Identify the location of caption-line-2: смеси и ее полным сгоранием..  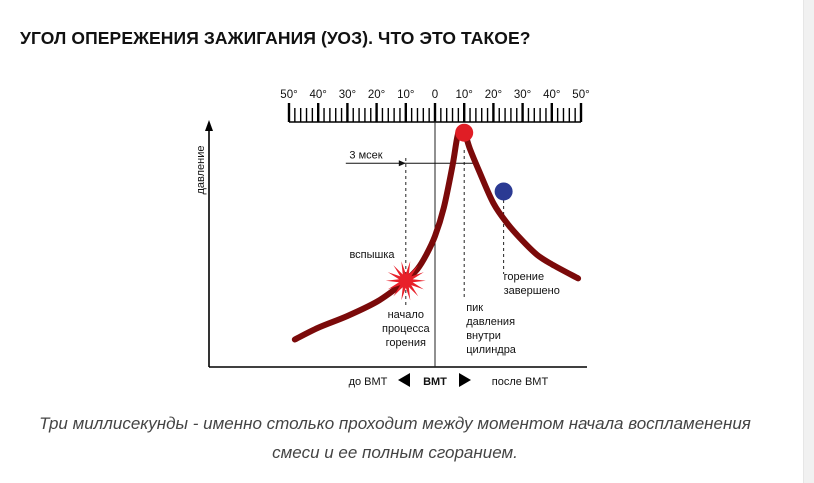
(395, 452).